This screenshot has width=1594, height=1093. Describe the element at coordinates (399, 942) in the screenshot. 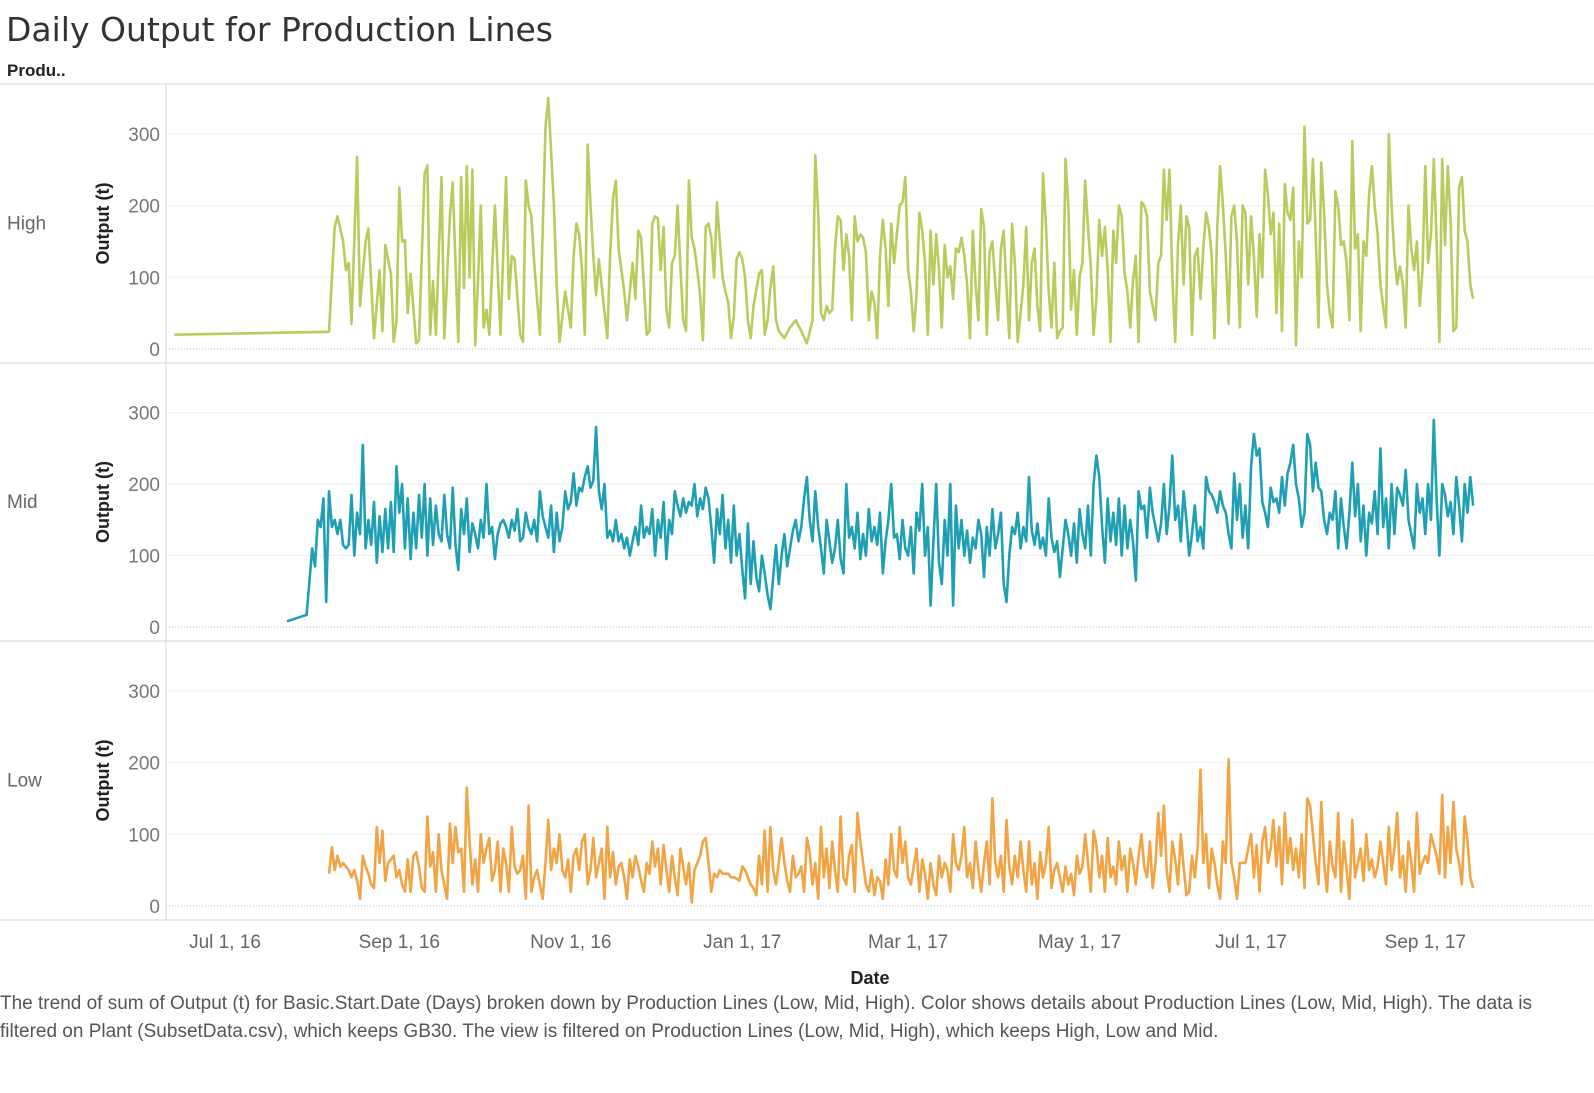

I see `x-tick-label: Sep 1, 16` at that location.